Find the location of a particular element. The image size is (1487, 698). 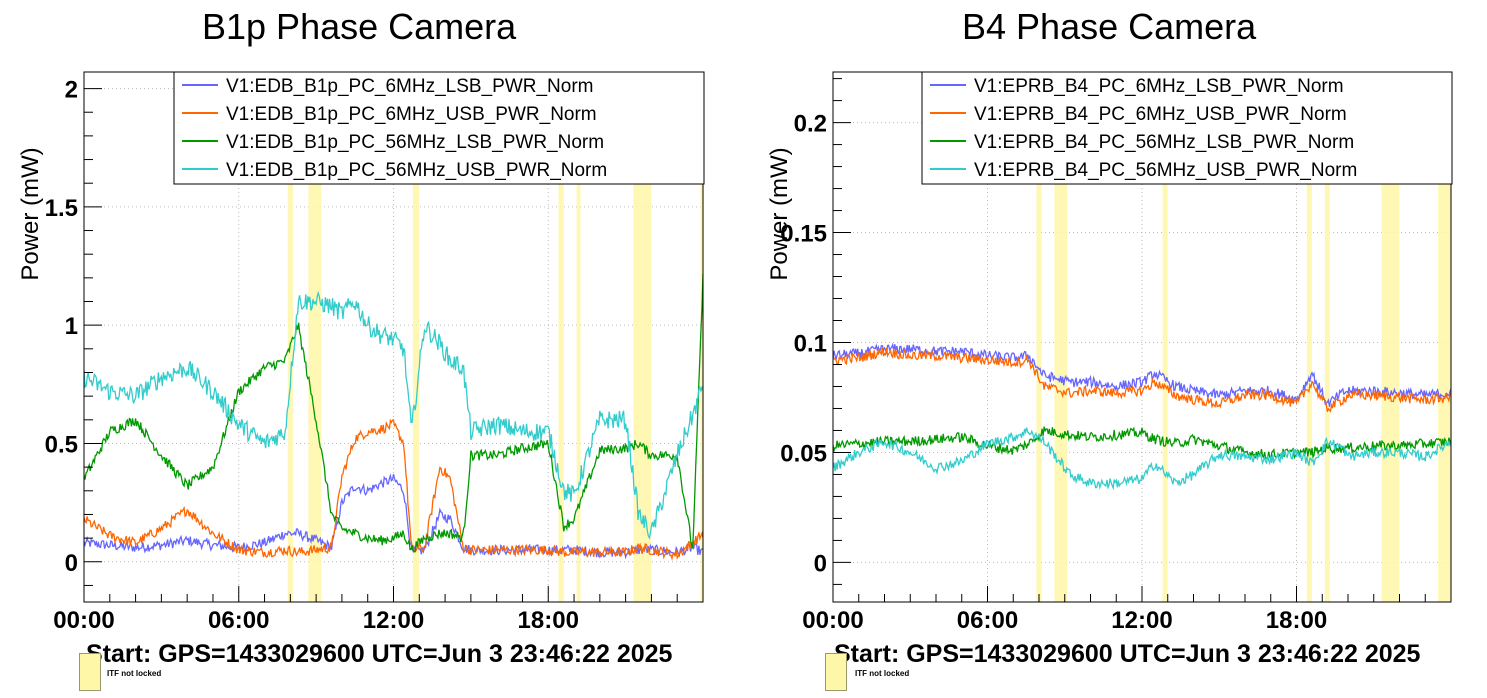

legend-entry: V1:EDB_B1p_PC_6MHz_USB_PWR_Norm is located at coordinates (411, 114).